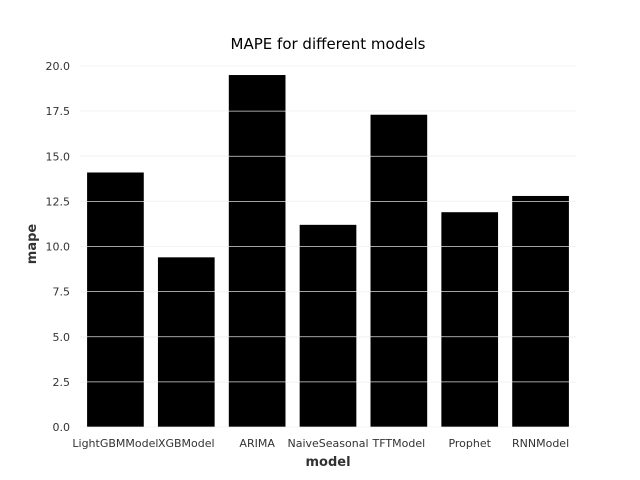 Image resolution: width=640 pixels, height=480 pixels. Describe the element at coordinates (470, 319) in the screenshot. I see `bar-prophet` at that location.